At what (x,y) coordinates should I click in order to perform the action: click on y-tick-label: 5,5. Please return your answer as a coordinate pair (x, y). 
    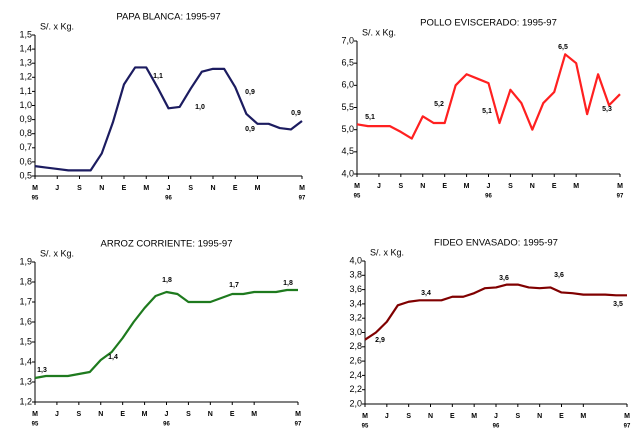
    Looking at the image, I should click on (347, 107).